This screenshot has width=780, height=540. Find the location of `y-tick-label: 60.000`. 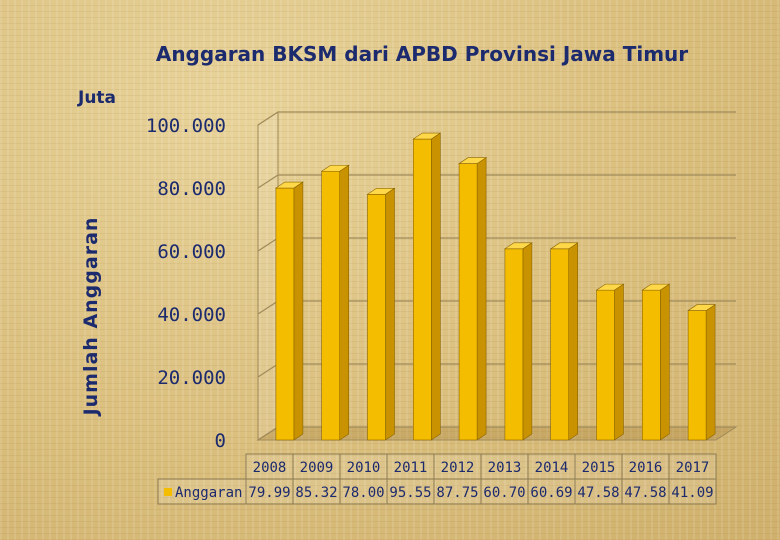

y-tick-label: 60.000 is located at coordinates (191, 252).